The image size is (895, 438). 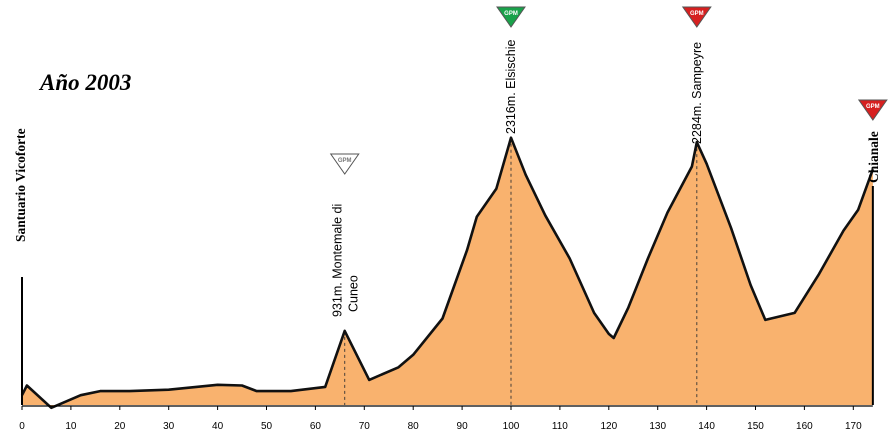 What do you see at coordinates (365, 426) in the screenshot?
I see `x-tick-label: 70` at bounding box center [365, 426].